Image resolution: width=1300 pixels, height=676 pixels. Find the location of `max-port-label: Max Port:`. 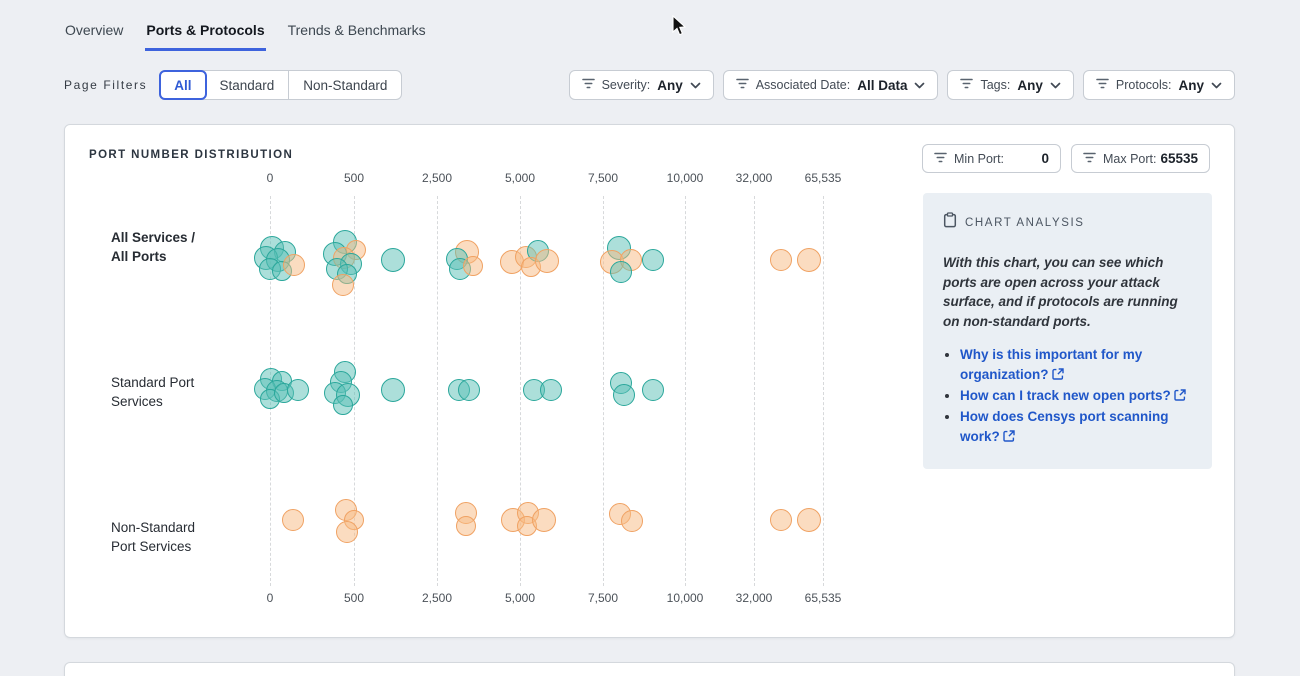

max-port-label: Max Port: is located at coordinates (1130, 158).